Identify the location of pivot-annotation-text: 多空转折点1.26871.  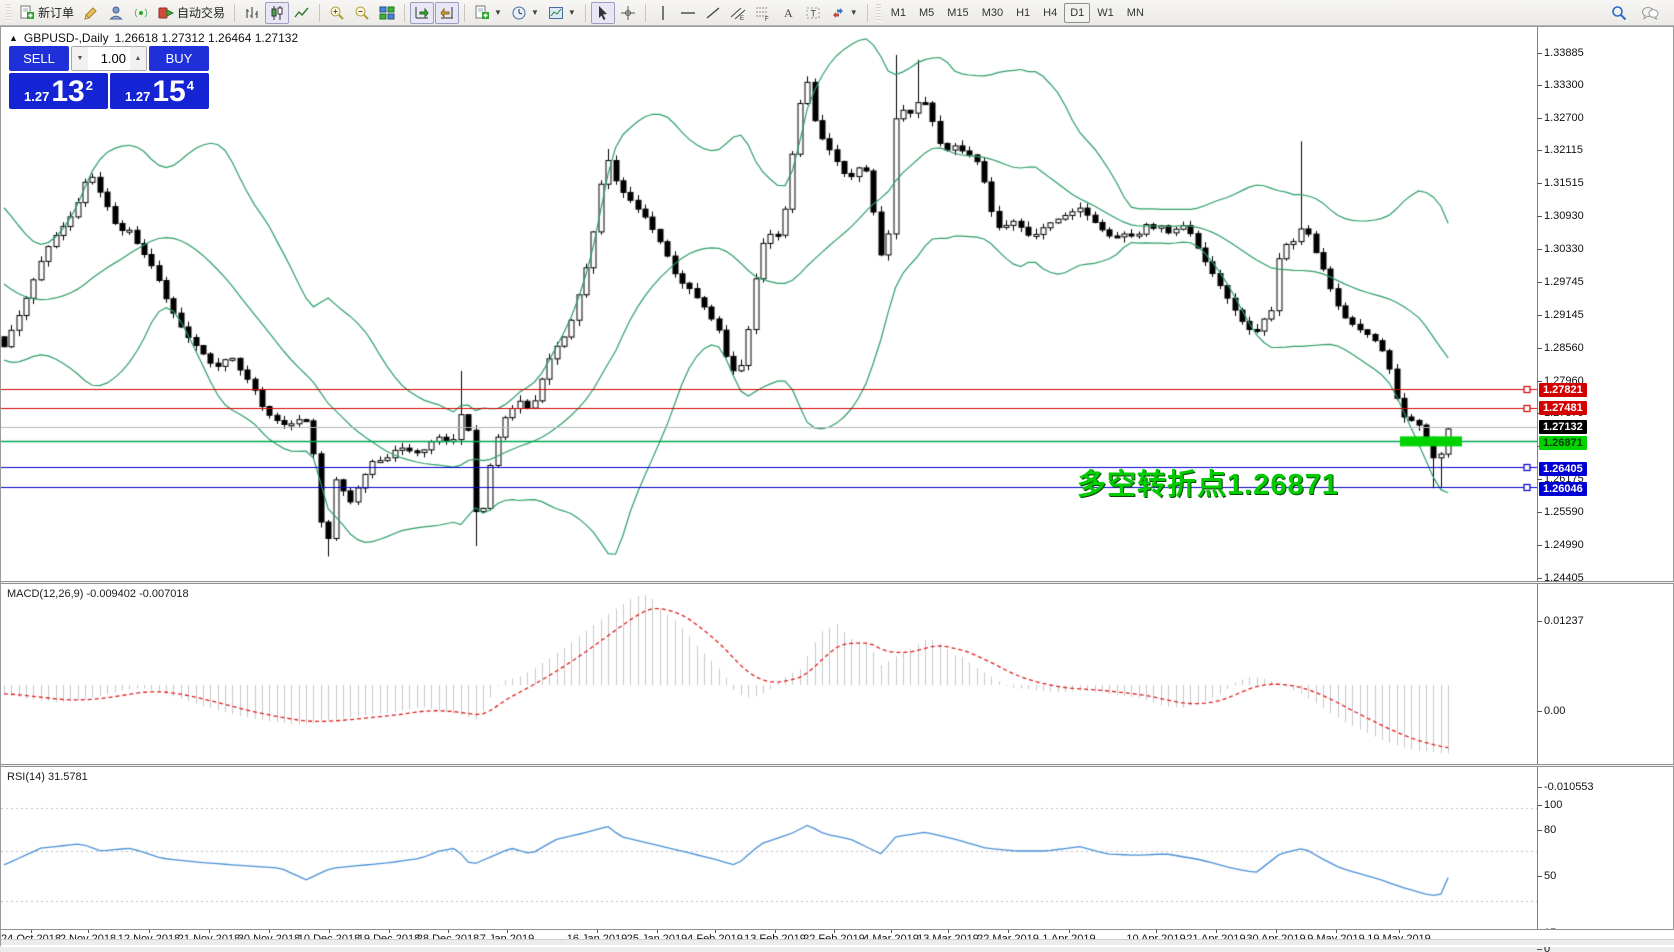
(1208, 485).